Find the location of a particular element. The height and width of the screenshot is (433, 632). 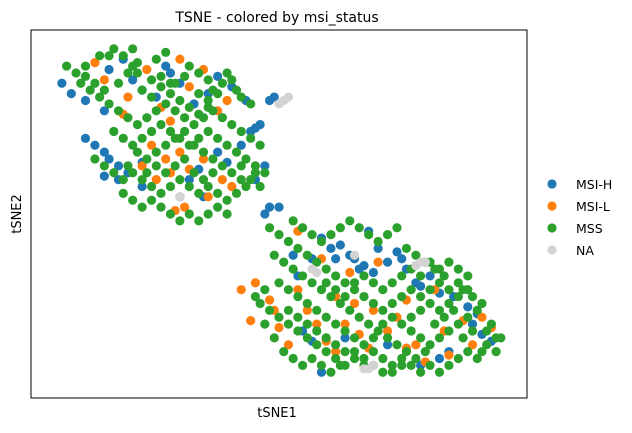

legend-label: NA is located at coordinates (585, 250).